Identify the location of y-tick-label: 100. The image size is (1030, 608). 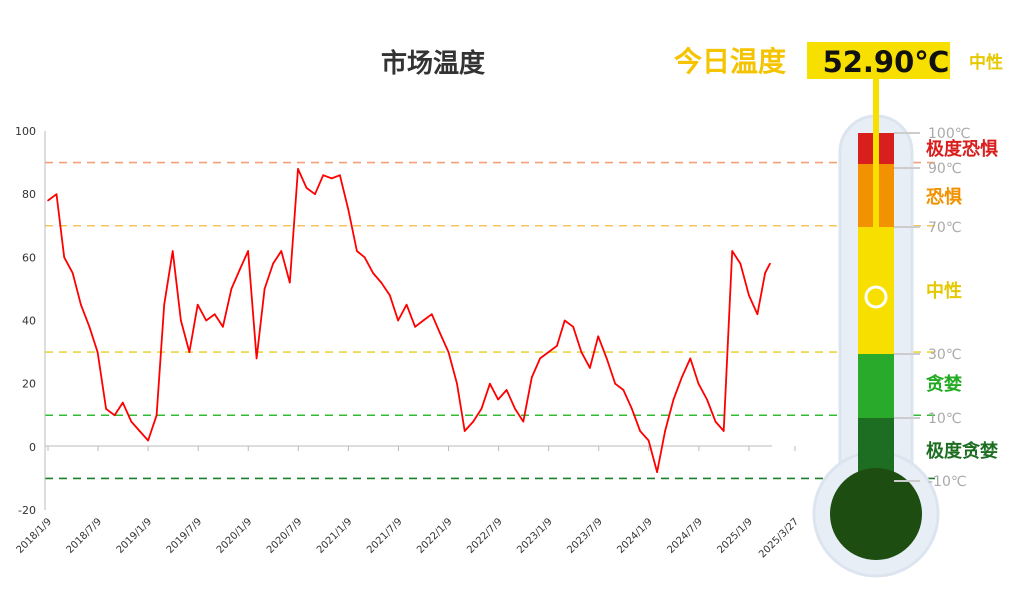
(25, 131).